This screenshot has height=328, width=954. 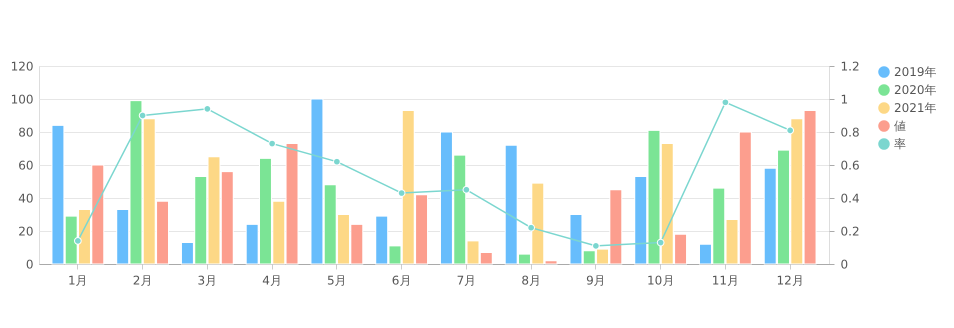 I want to click on x-tick-label: 2月, so click(x=142, y=281).